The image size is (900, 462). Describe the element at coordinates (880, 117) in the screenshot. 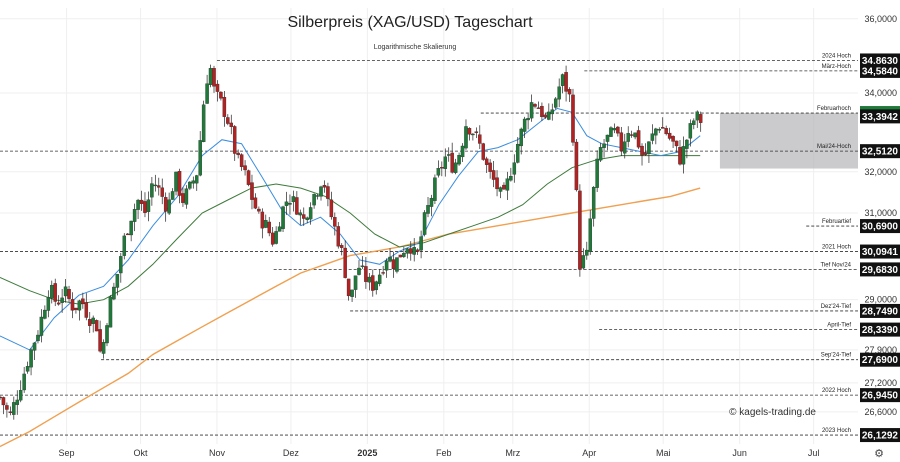

I see `price-badge-label: 33,3942` at that location.